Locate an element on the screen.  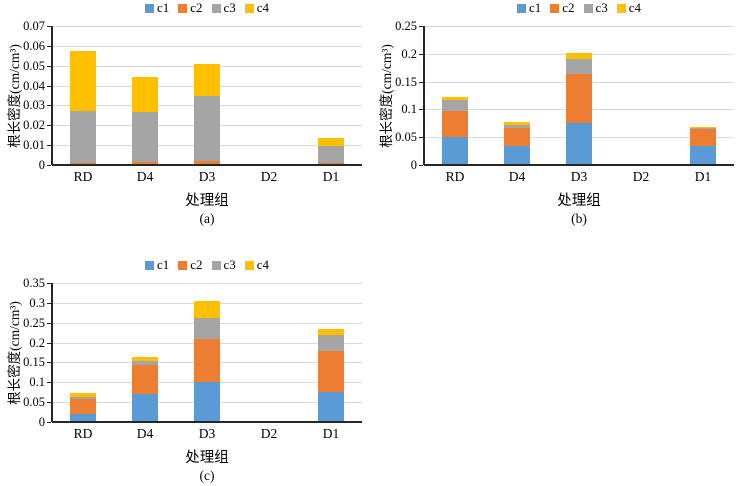
category-label-D2: D2 is located at coordinates (269, 433).